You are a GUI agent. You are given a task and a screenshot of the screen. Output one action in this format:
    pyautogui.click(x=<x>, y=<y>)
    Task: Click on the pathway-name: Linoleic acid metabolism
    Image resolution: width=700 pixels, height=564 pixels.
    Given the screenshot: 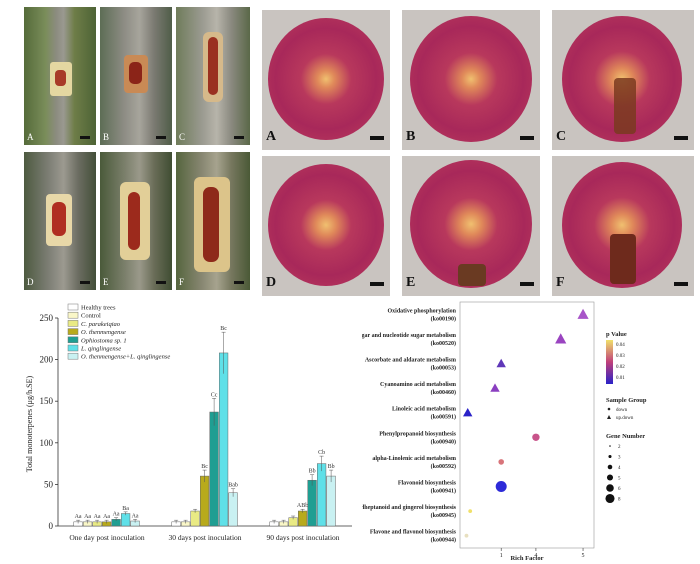 What is the action you would take?
    pyautogui.click(x=424, y=410)
    